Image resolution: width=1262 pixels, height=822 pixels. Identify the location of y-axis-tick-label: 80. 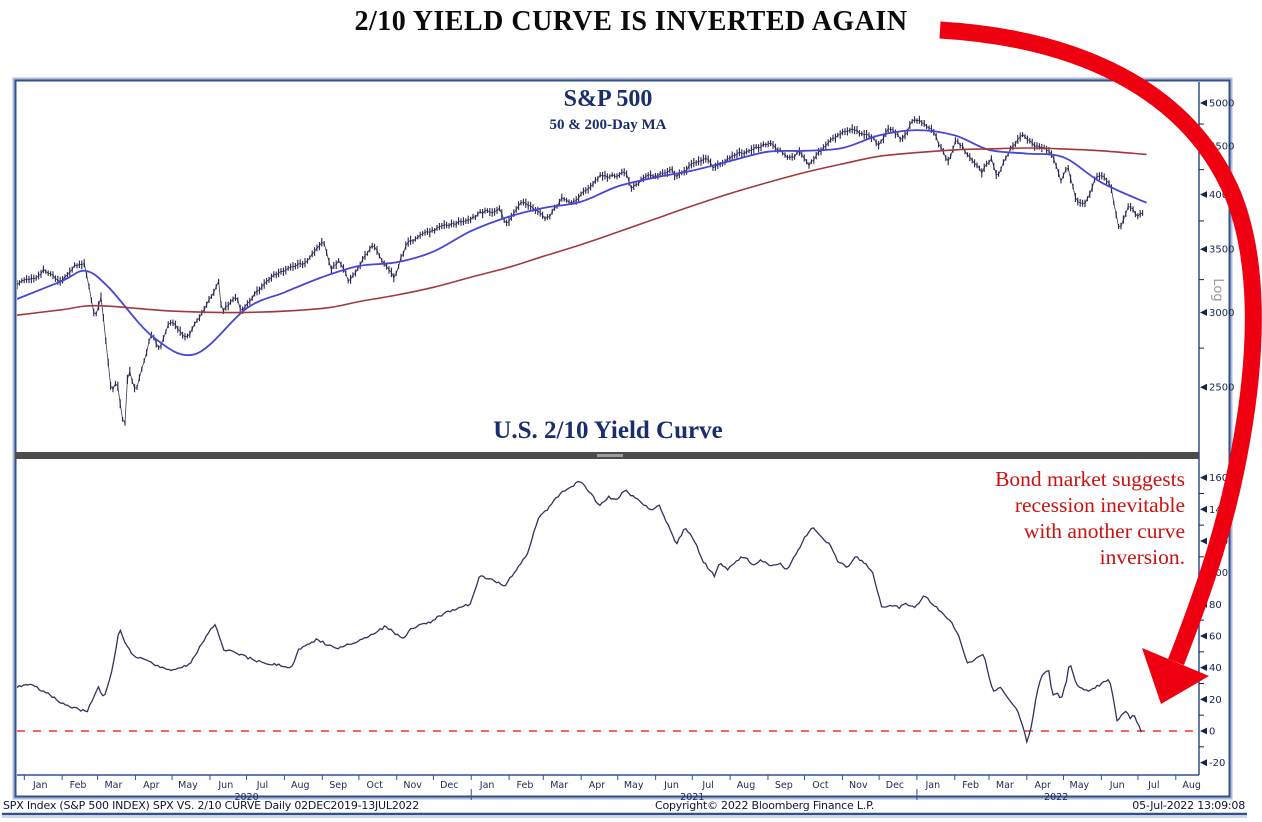
(1215, 605).